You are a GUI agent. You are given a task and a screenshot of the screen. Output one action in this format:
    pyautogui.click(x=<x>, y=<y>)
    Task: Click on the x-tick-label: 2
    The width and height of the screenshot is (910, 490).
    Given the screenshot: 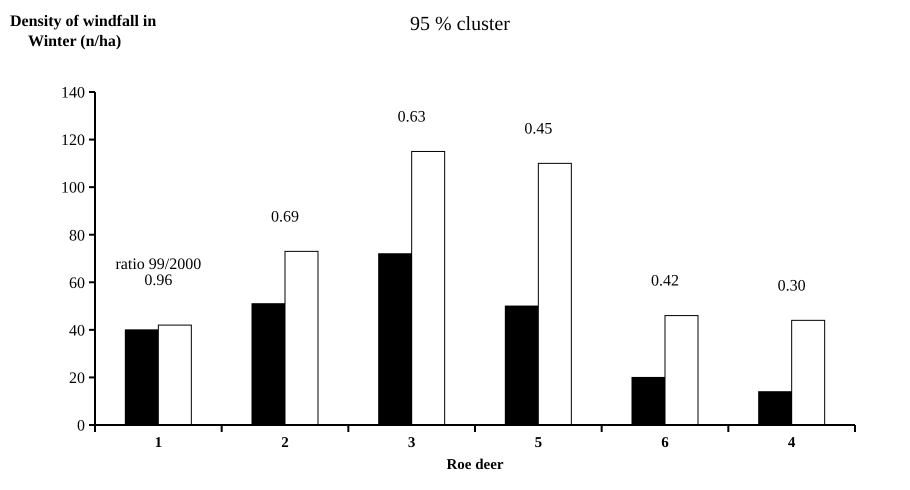 What is the action you would take?
    pyautogui.click(x=285, y=443)
    